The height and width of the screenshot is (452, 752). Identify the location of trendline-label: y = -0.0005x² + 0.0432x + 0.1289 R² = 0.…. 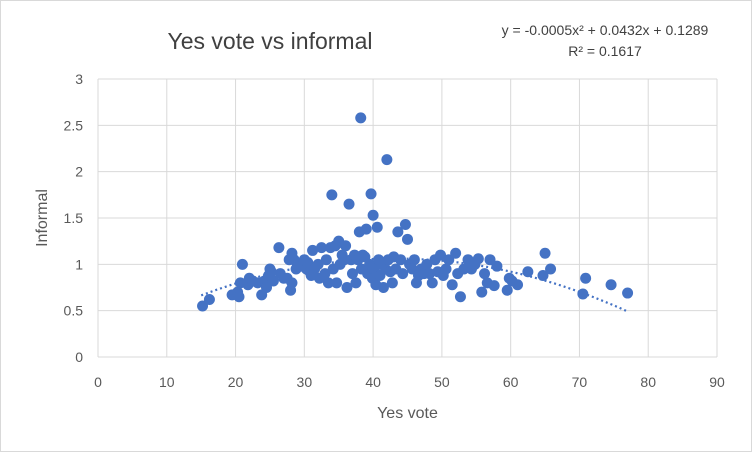
(605, 41).